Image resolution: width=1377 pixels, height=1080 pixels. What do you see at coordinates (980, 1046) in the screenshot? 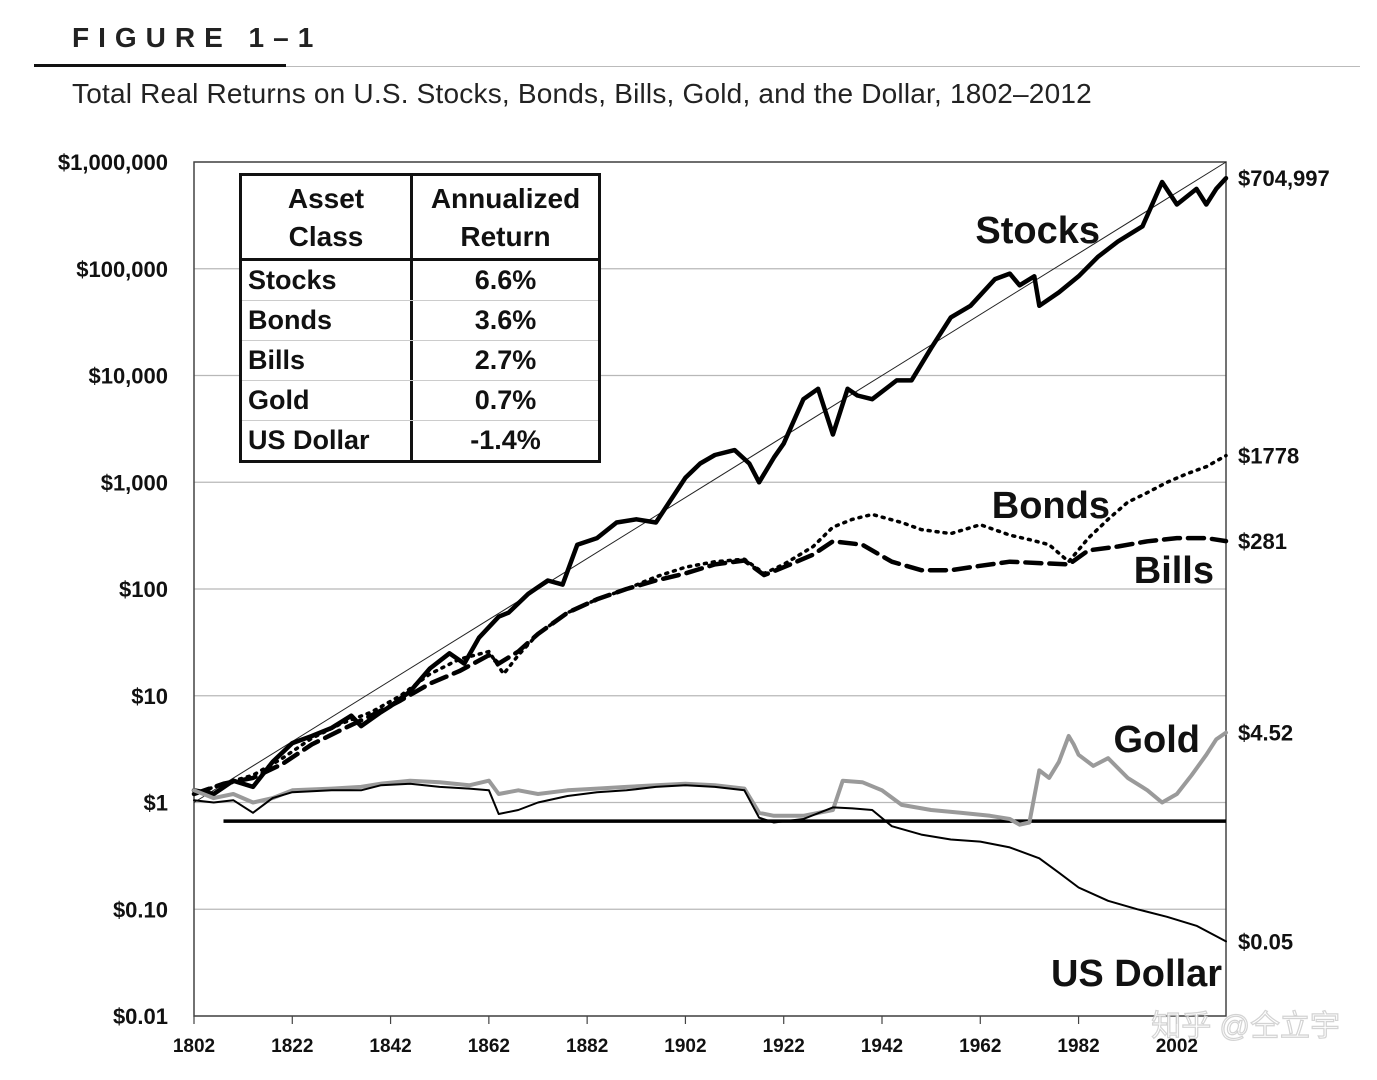
I see `x-tick-label: 1962` at bounding box center [980, 1046].